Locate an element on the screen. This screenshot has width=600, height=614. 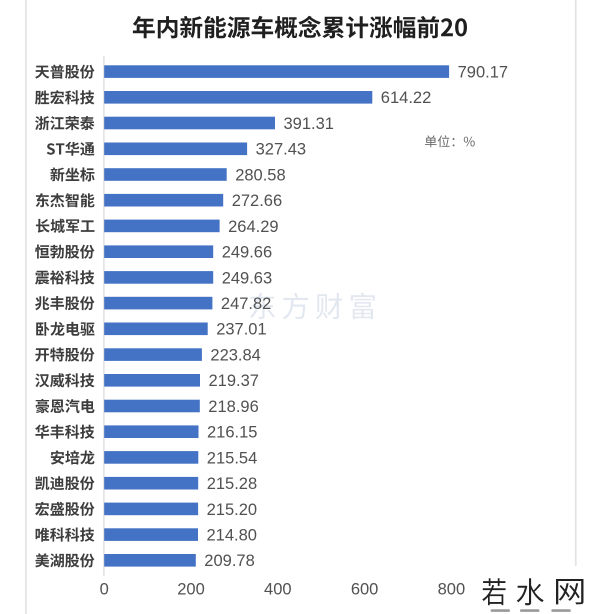
svg-text: 215.28 is located at coordinates (232, 484).